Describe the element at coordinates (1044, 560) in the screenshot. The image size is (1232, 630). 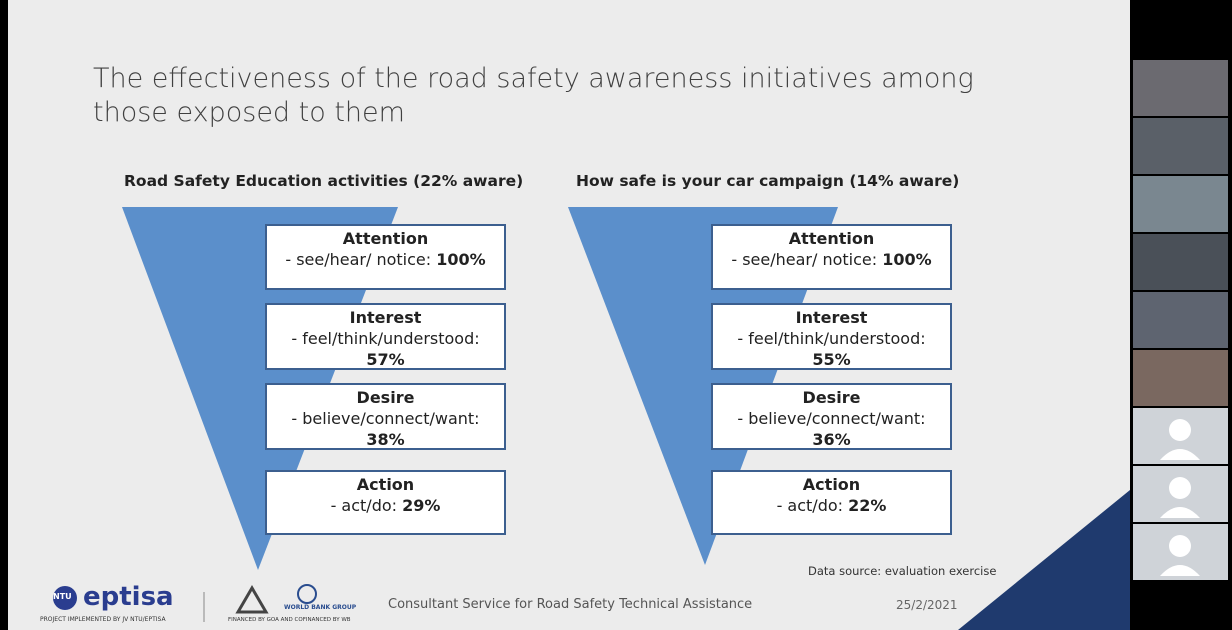
I see `decoration` at that location.